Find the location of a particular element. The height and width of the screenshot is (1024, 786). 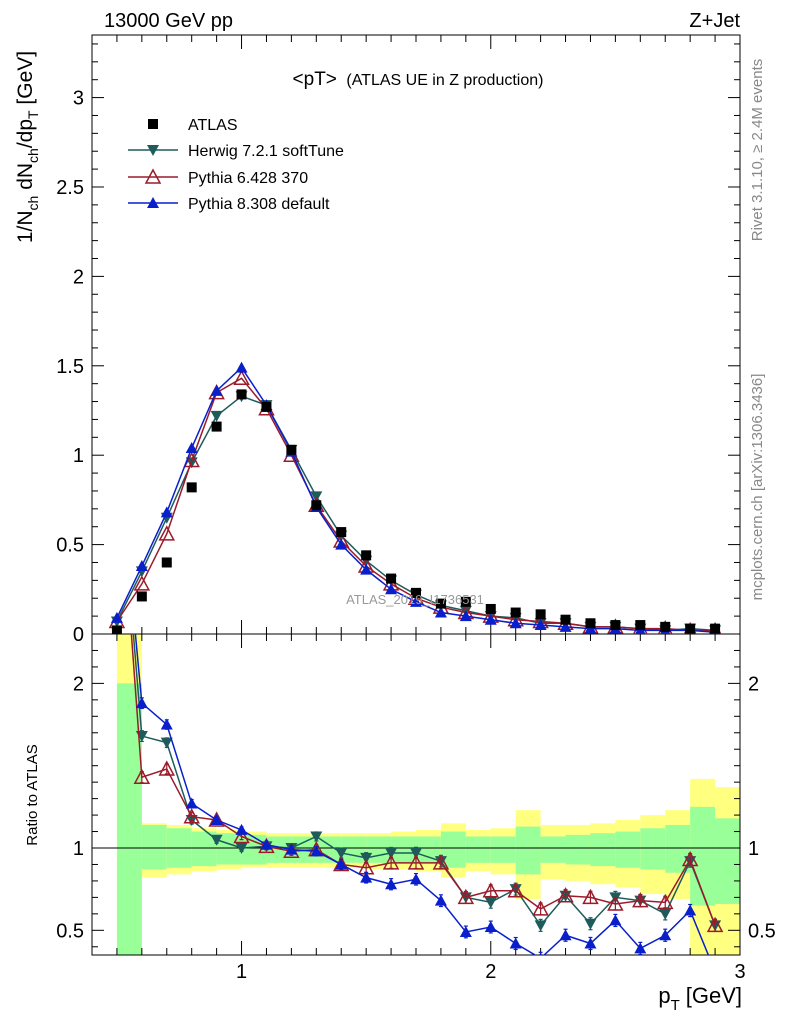

y-tick-label: 1 is located at coordinates (78, 456).